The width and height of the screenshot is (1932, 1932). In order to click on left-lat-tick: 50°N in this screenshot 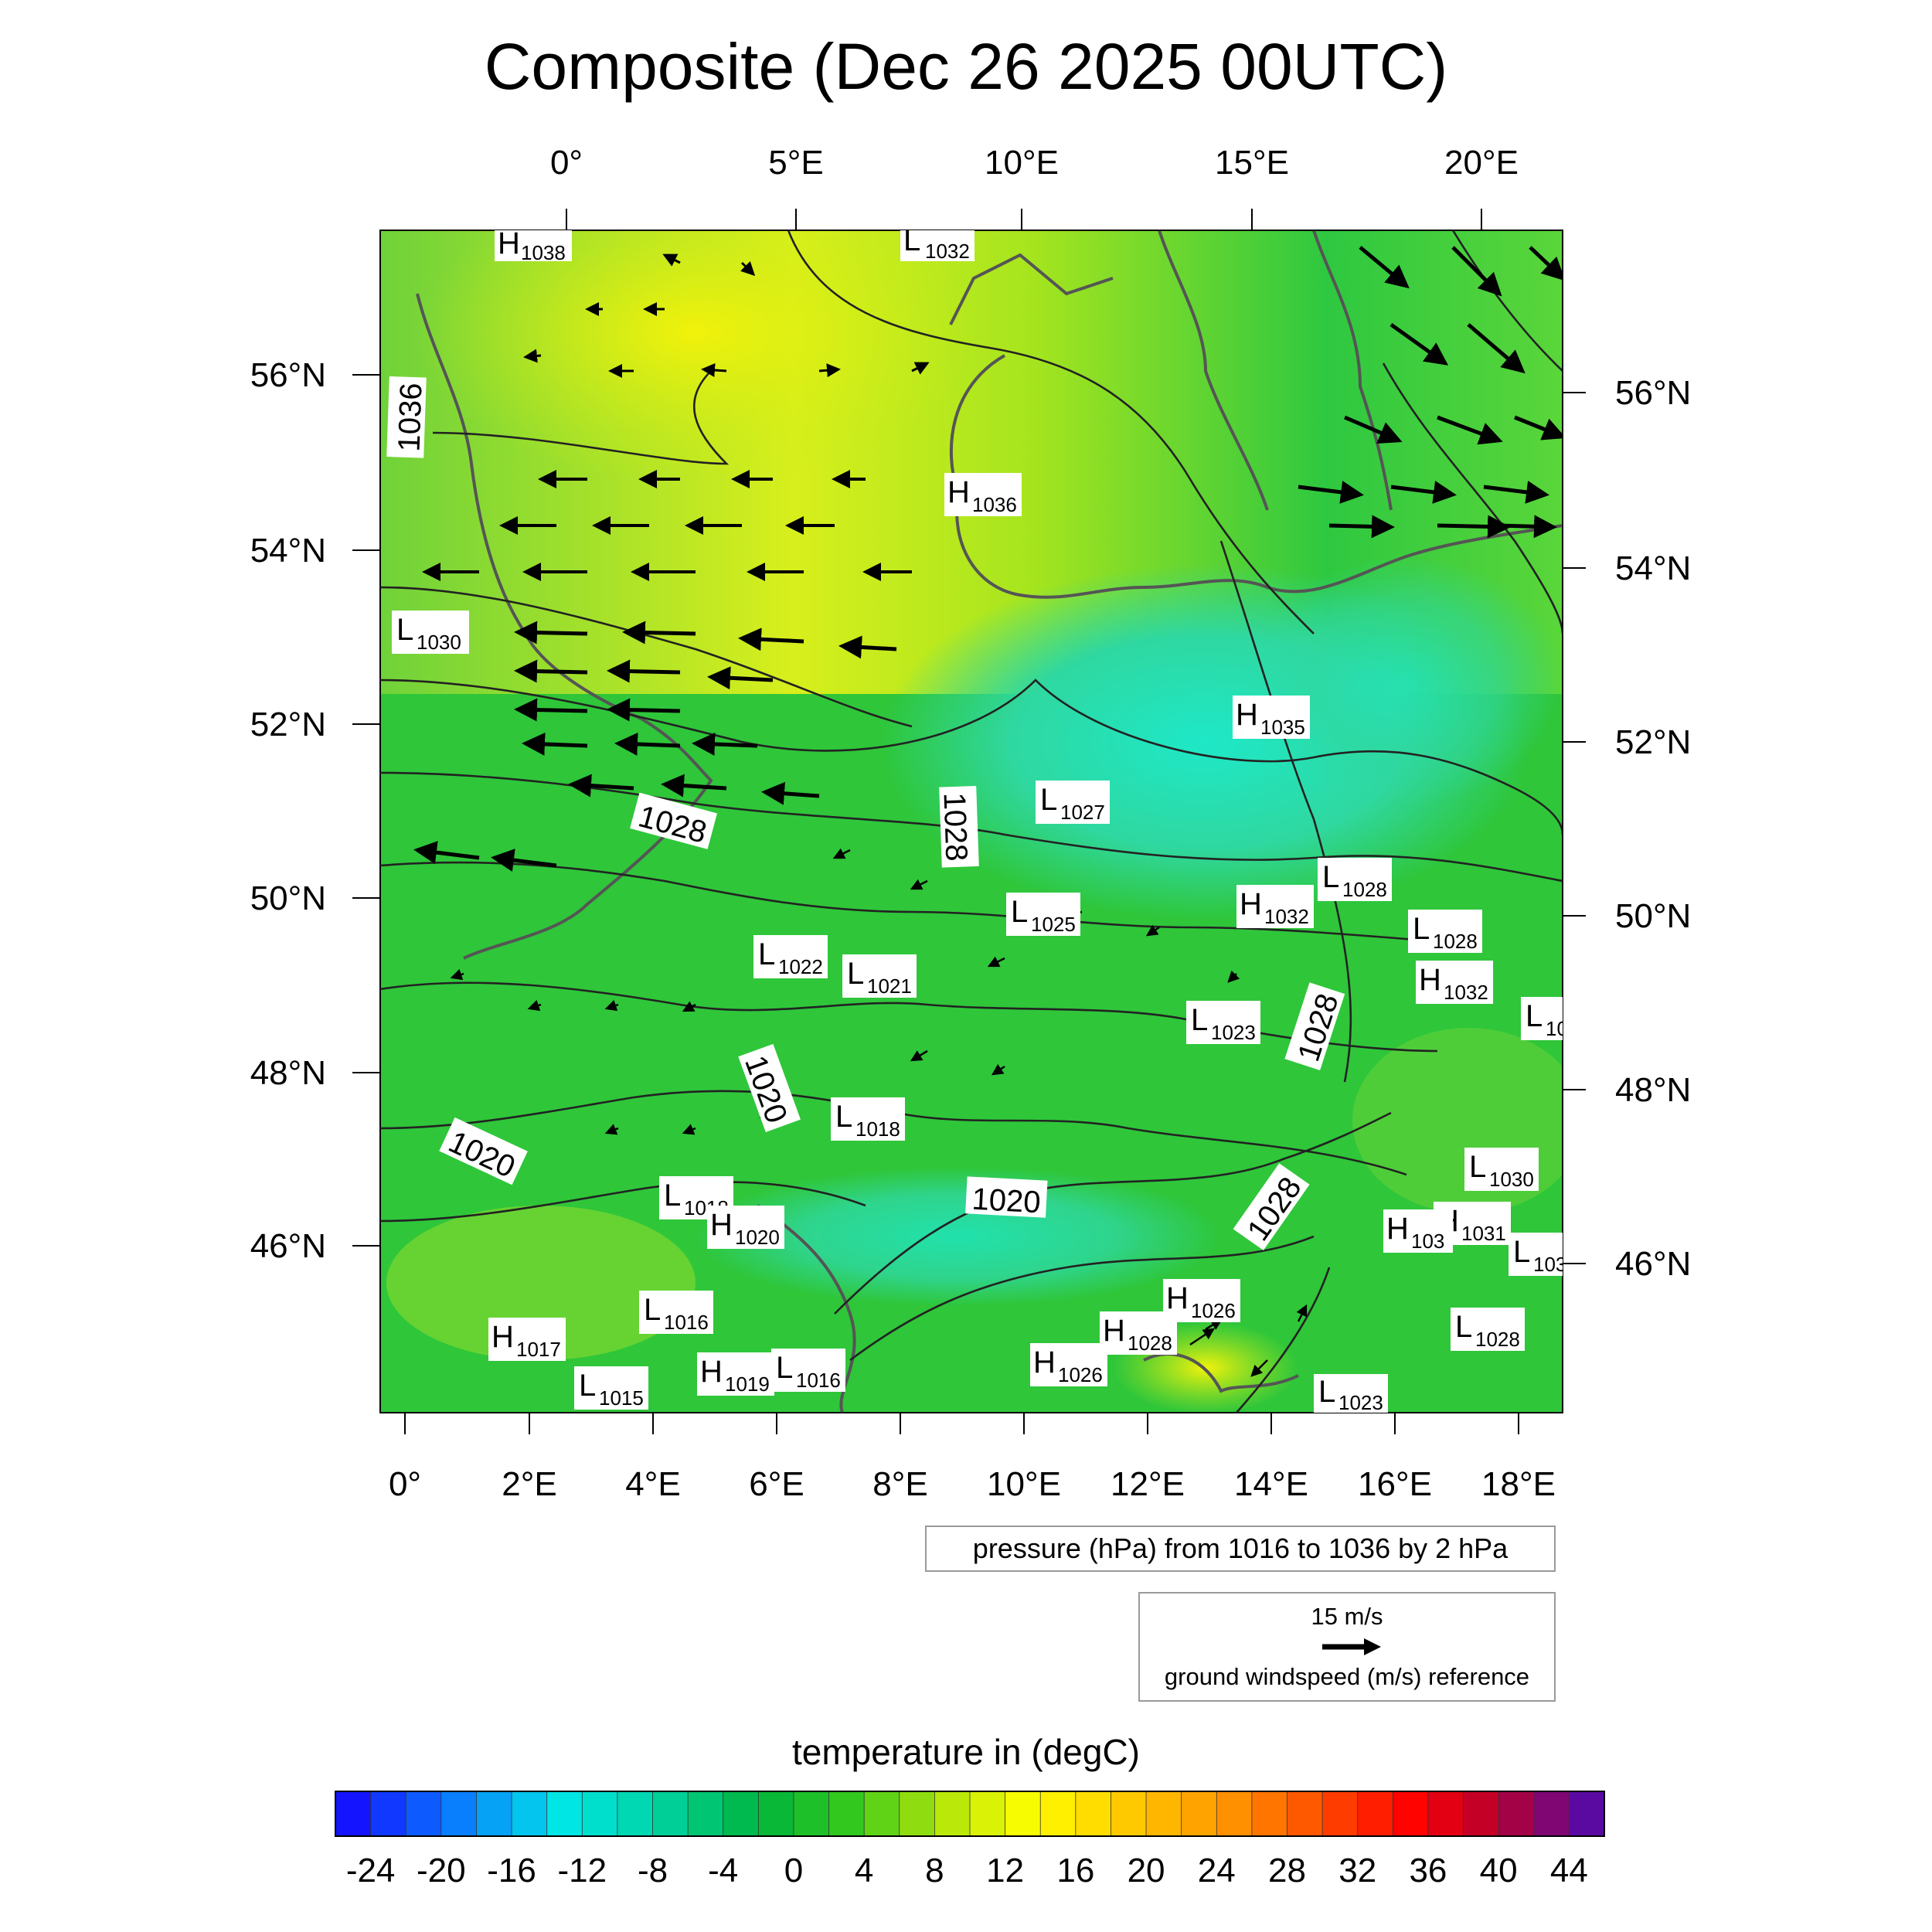, I will do `click(288, 898)`.